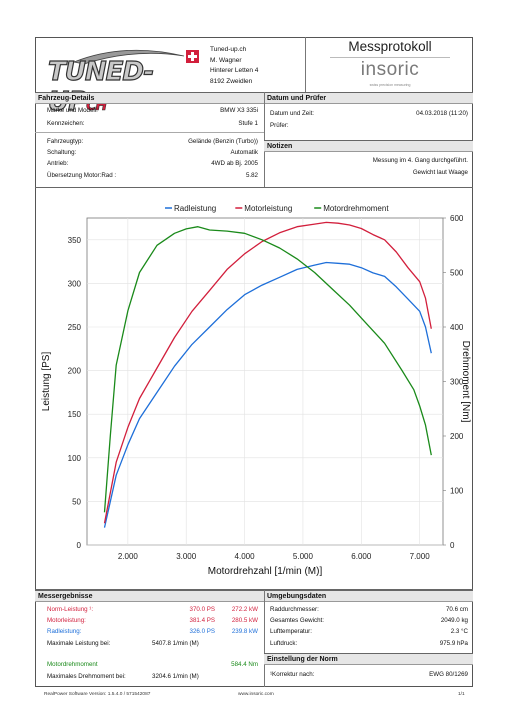 The width and height of the screenshot is (508, 720). What do you see at coordinates (244, 620) in the screenshot?
I see `engine-power-kw: 280.5 kW` at bounding box center [244, 620].